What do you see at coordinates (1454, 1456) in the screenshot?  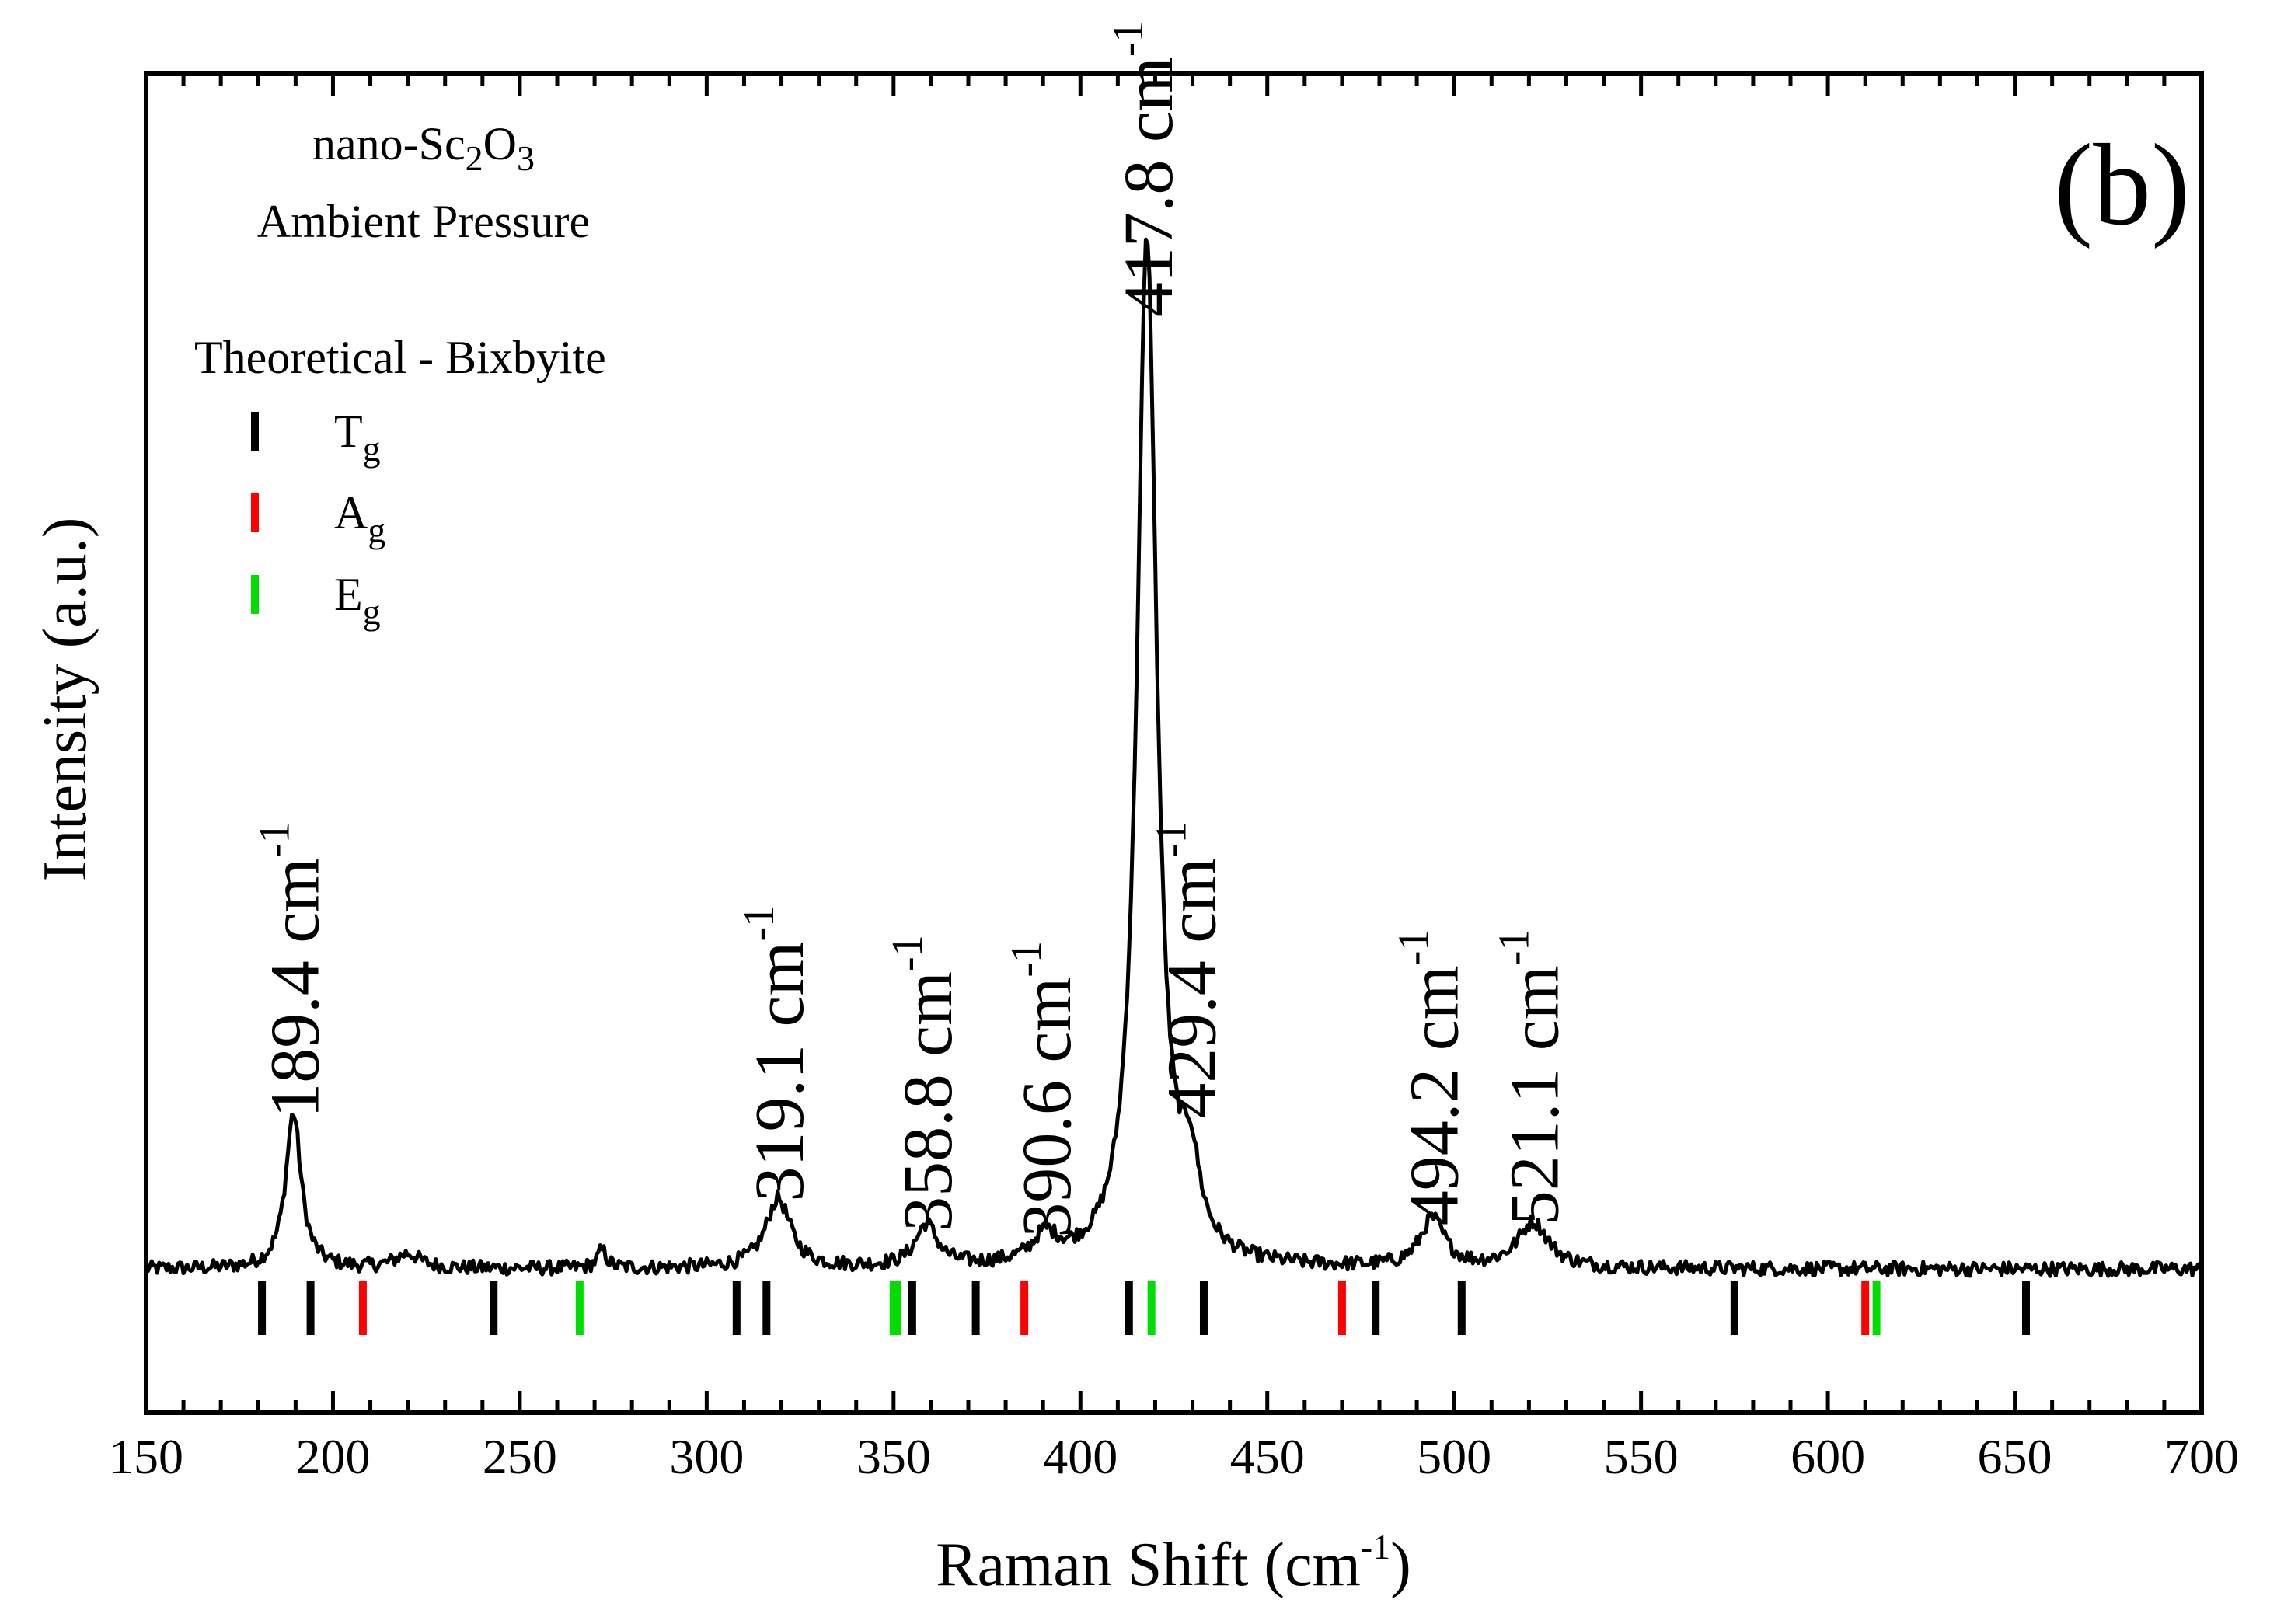 I see `x-tick-label: 500` at bounding box center [1454, 1456].